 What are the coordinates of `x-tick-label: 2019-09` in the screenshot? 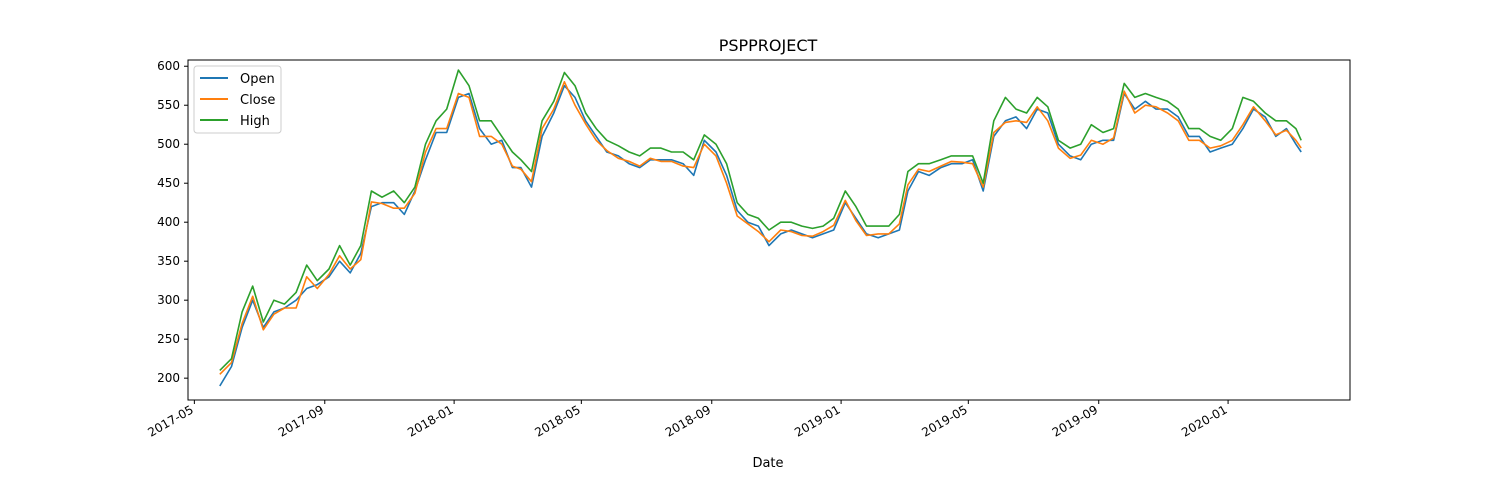 It's located at (1075, 420).